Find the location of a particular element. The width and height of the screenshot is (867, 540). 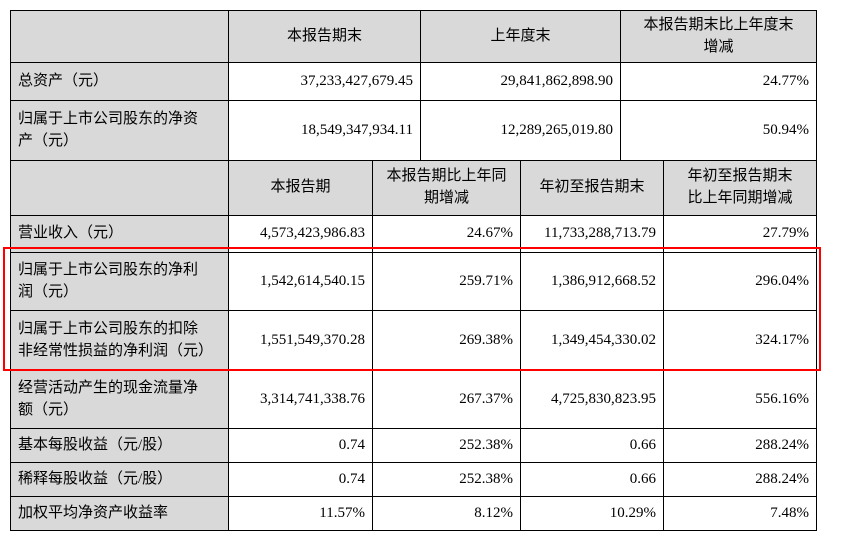

value-cell: 10.29% is located at coordinates (592, 513).